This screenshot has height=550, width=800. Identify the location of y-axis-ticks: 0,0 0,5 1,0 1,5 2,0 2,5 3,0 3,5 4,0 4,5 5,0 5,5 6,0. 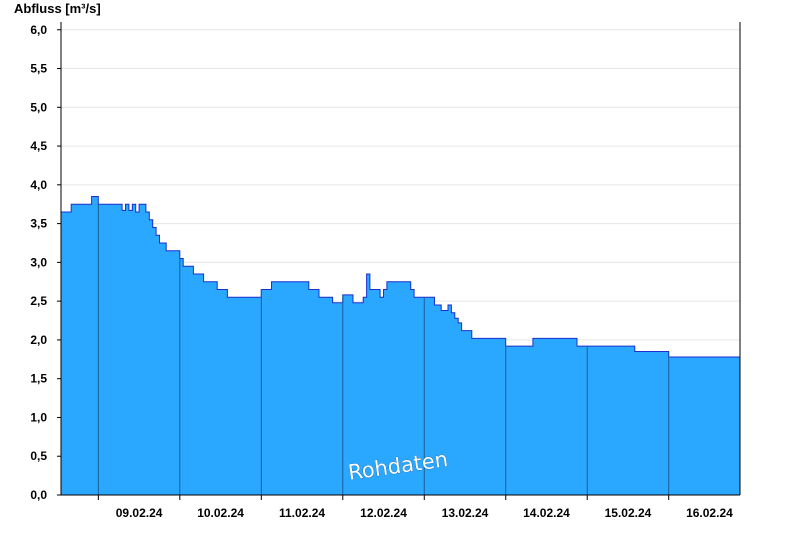
(45, 262).